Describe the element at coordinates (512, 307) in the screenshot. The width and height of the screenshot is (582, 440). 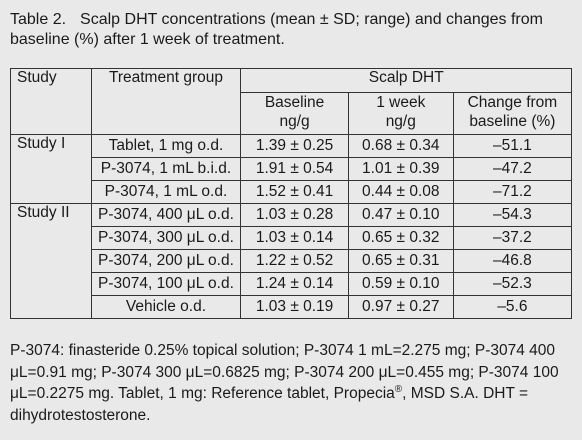
I see `change-cell: –5.6` at that location.